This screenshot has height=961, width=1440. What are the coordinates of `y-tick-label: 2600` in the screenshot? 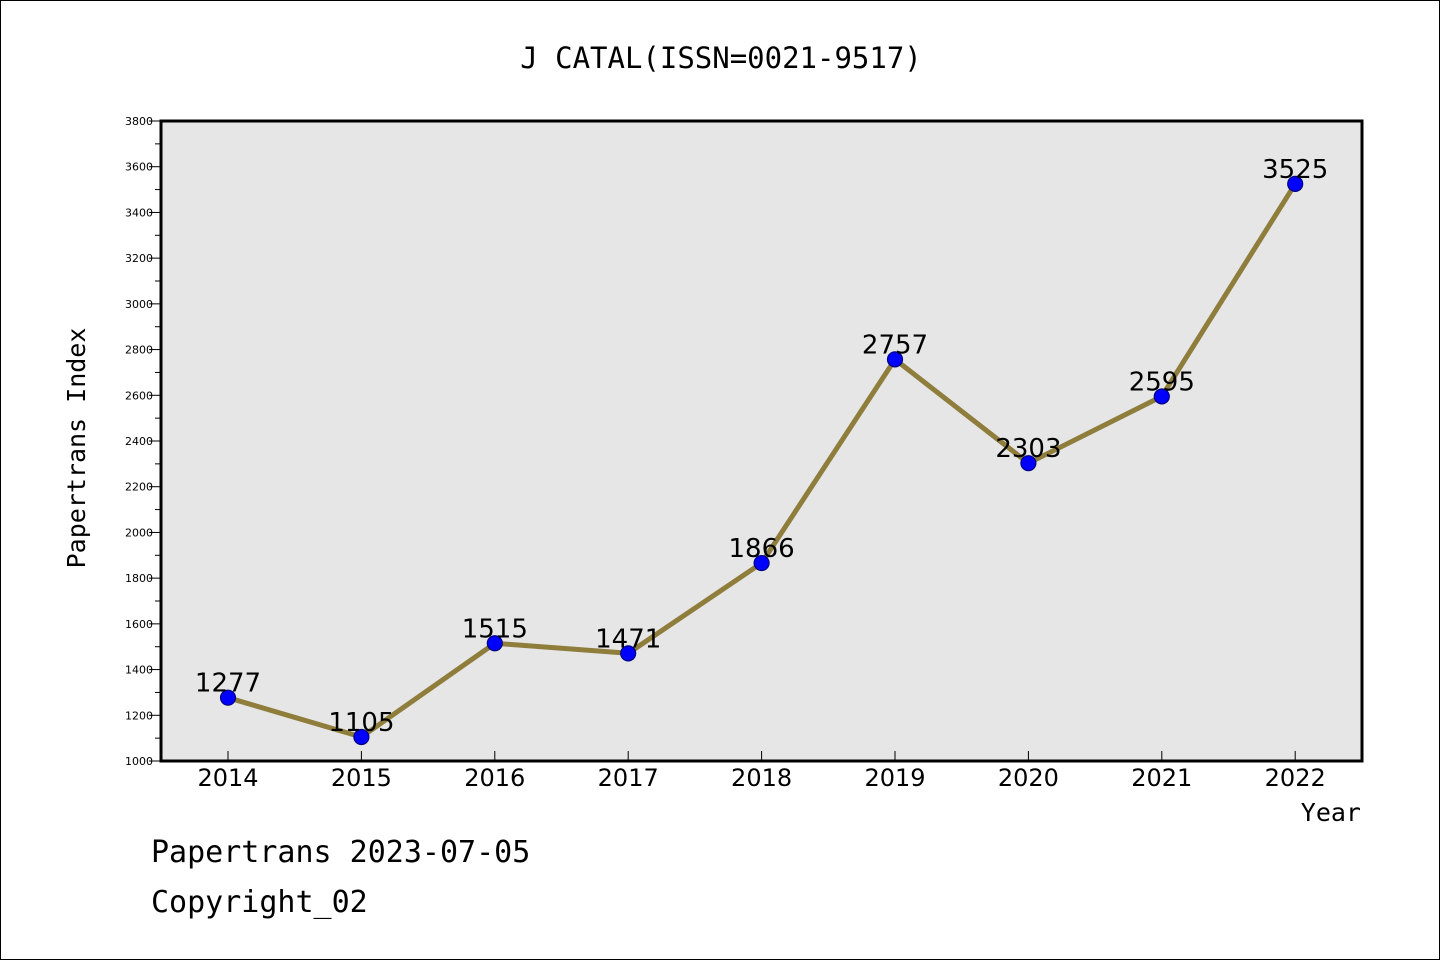 It's located at (139, 395).